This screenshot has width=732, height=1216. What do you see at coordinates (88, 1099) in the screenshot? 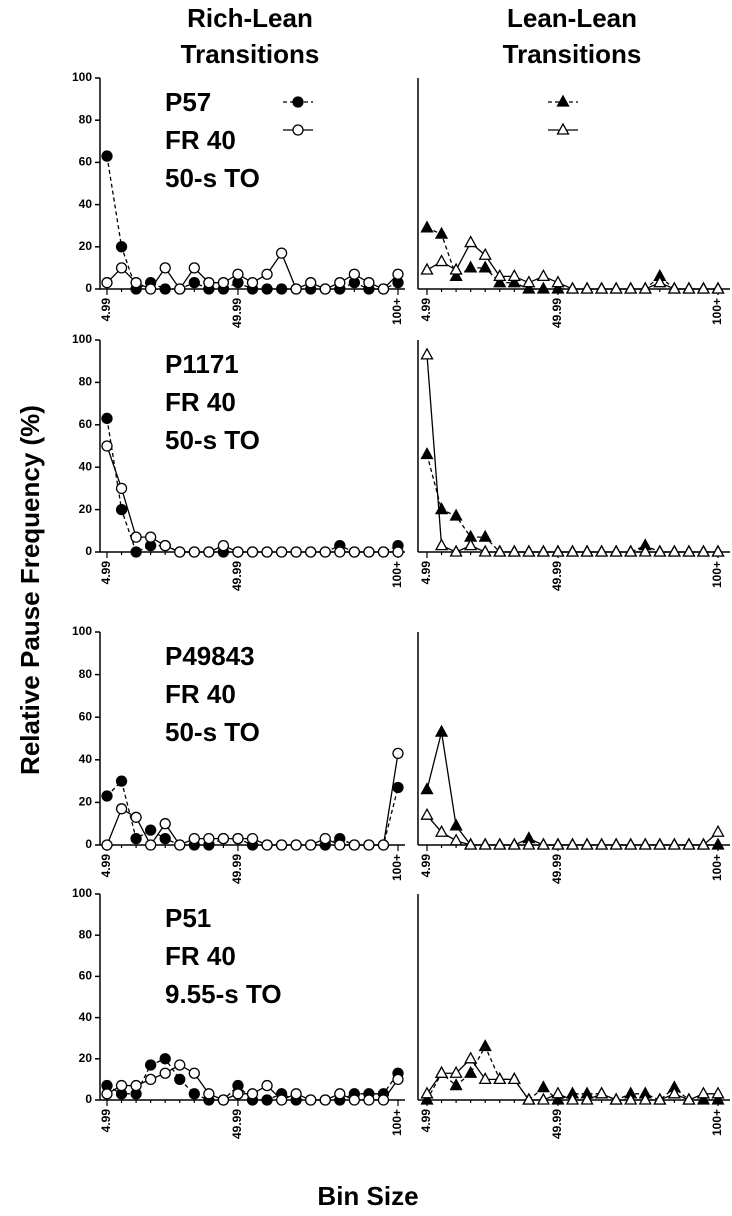
I see `y-tick-label: 0` at bounding box center [88, 1099].